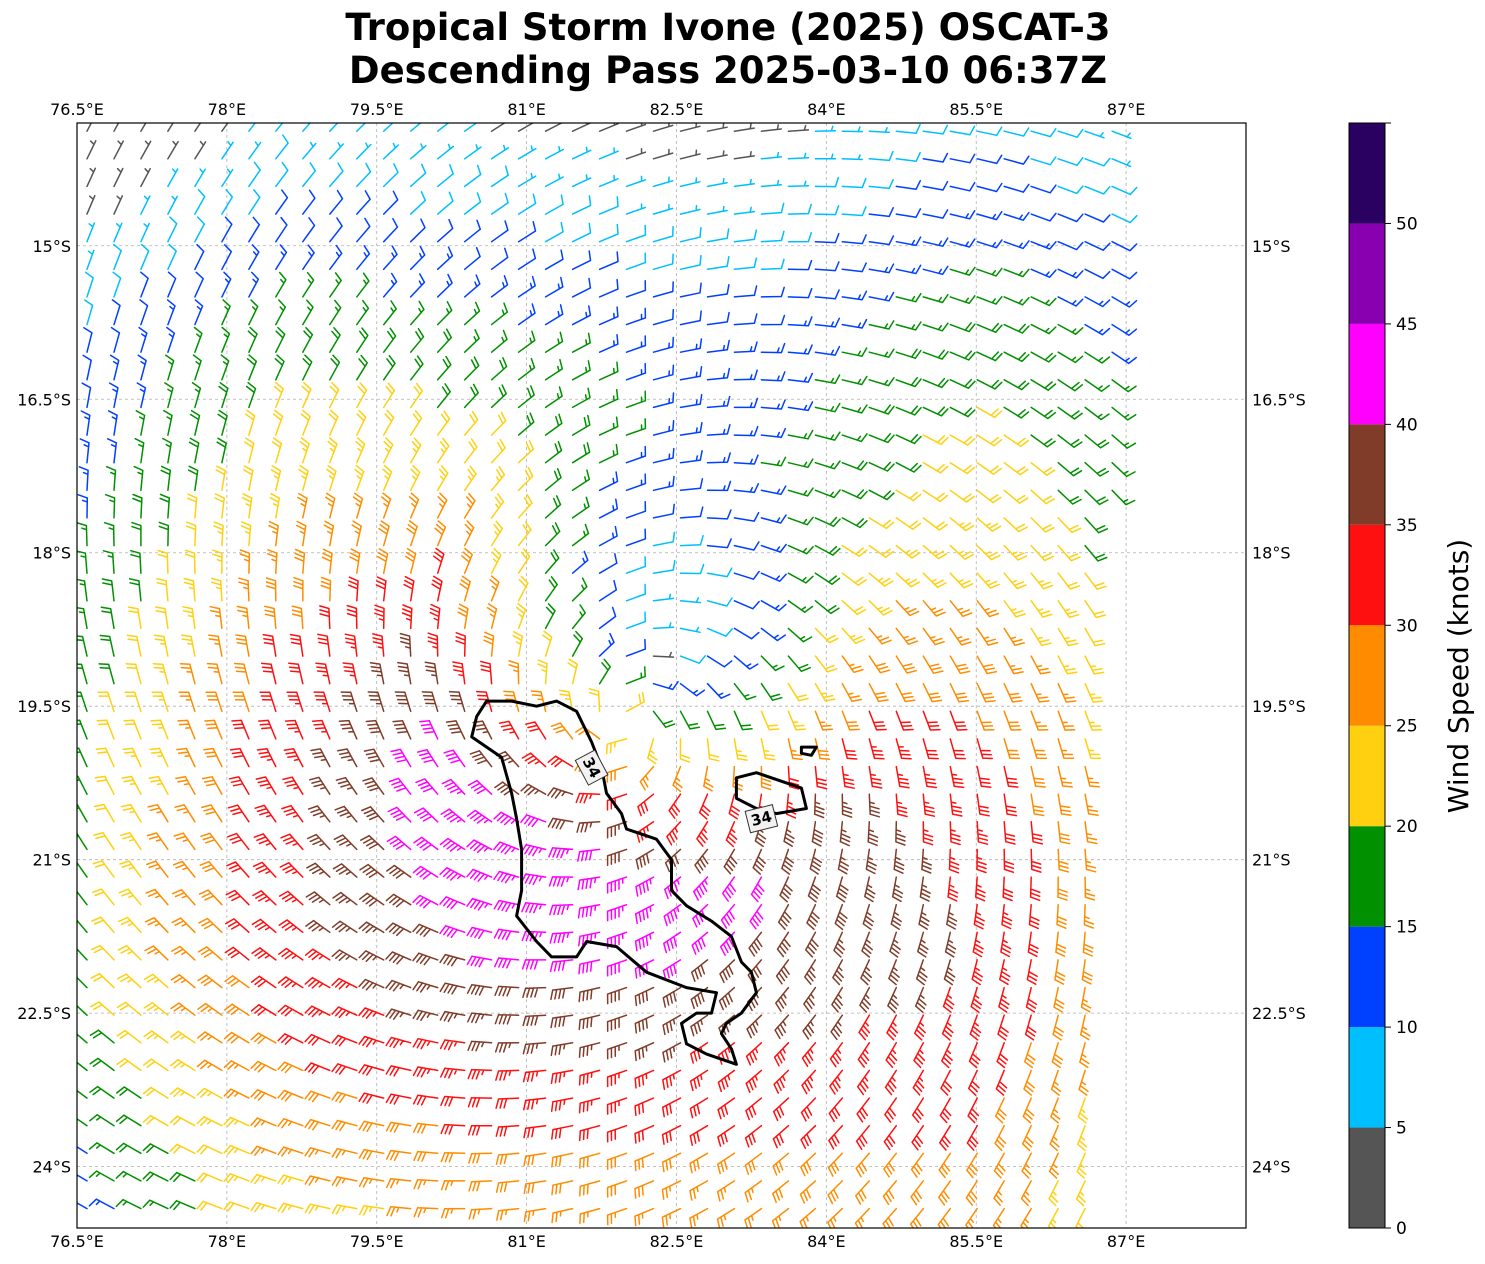  What do you see at coordinates (1407, 425) in the screenshot?
I see `colorbar-tick-label: 40` at bounding box center [1407, 425].